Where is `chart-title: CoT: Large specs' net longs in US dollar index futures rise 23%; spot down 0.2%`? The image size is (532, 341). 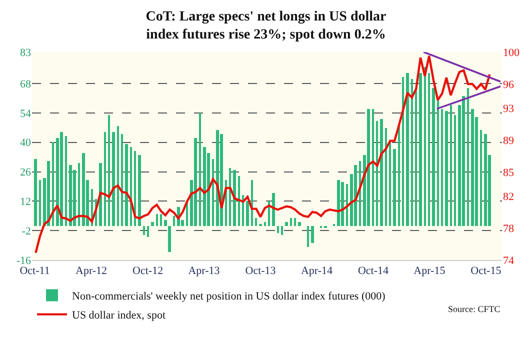 chart-title: CoT: Large specs' net longs in US dollar index futures rise 23%; spot down 0.2% is located at coordinates (266, 26).